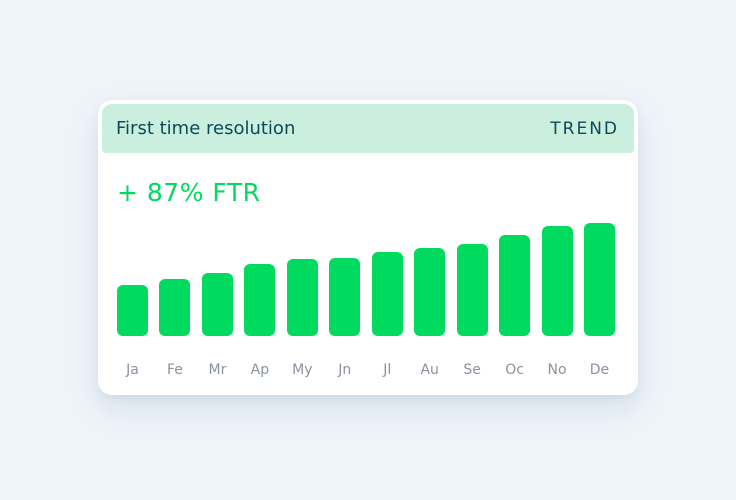 The image size is (736, 500). What do you see at coordinates (302, 297) in the screenshot?
I see `bar-my` at bounding box center [302, 297].